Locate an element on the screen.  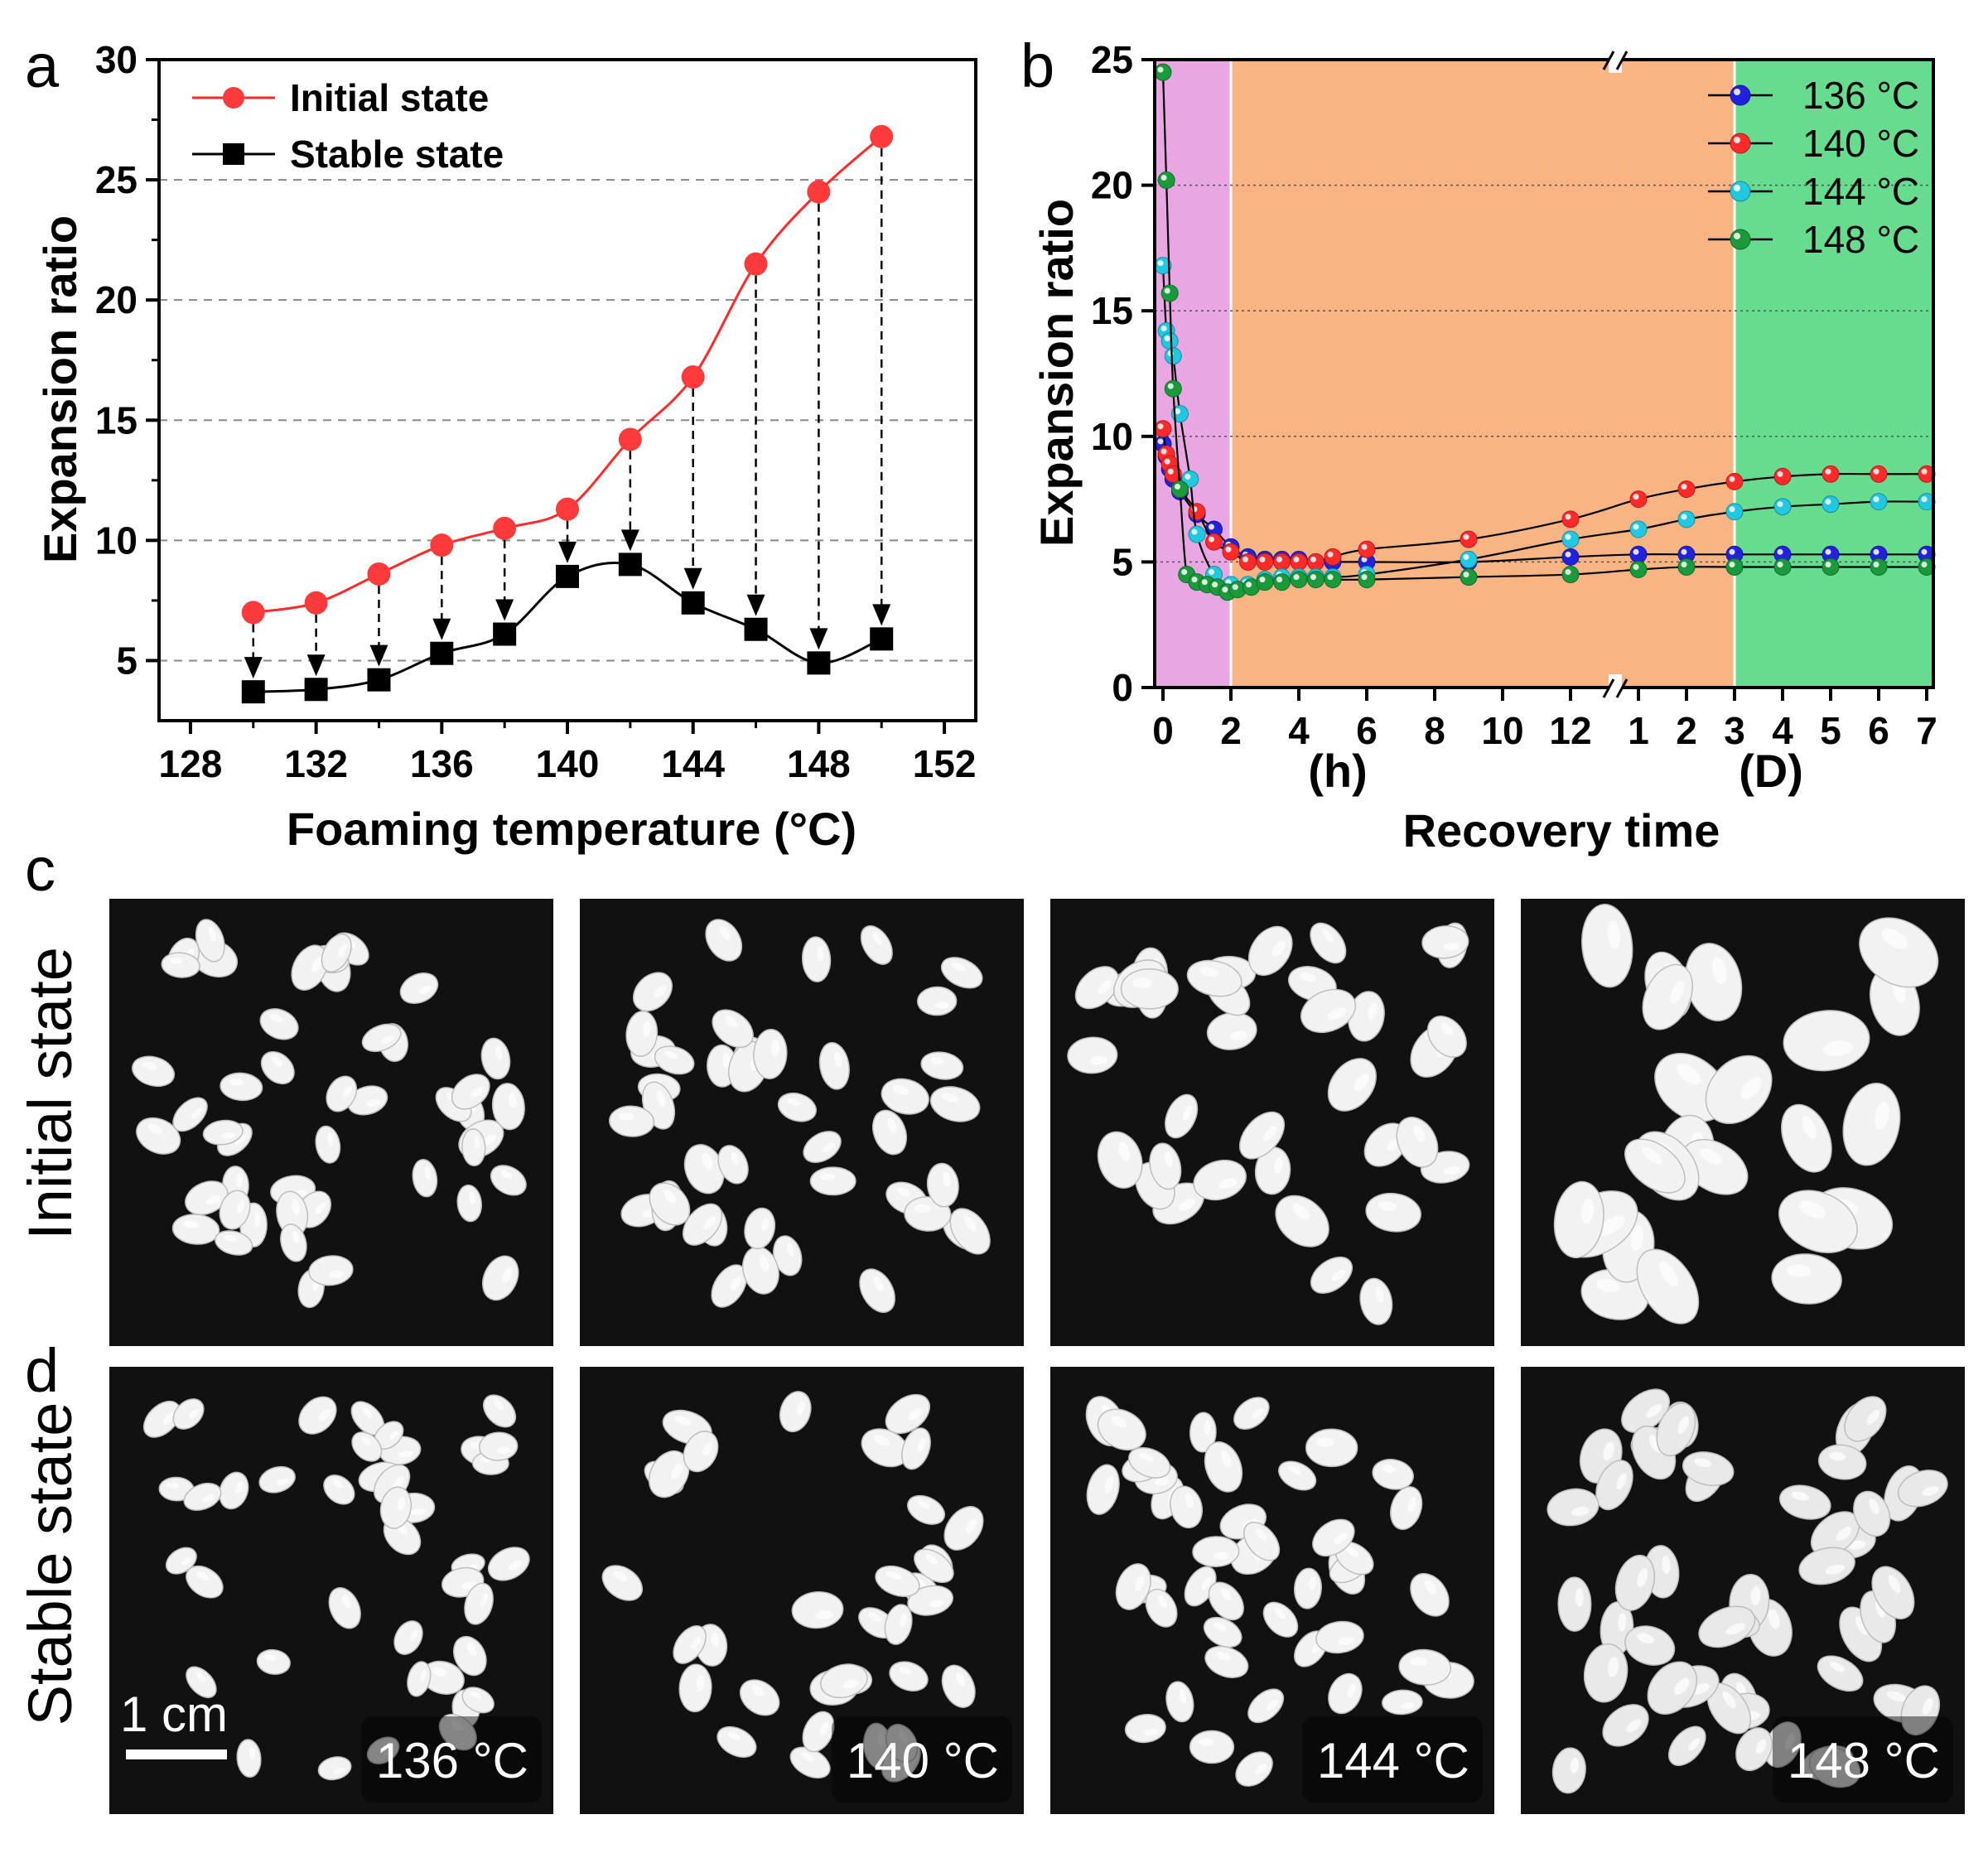
b-y-tick-label: 10 is located at coordinates (1112, 436).